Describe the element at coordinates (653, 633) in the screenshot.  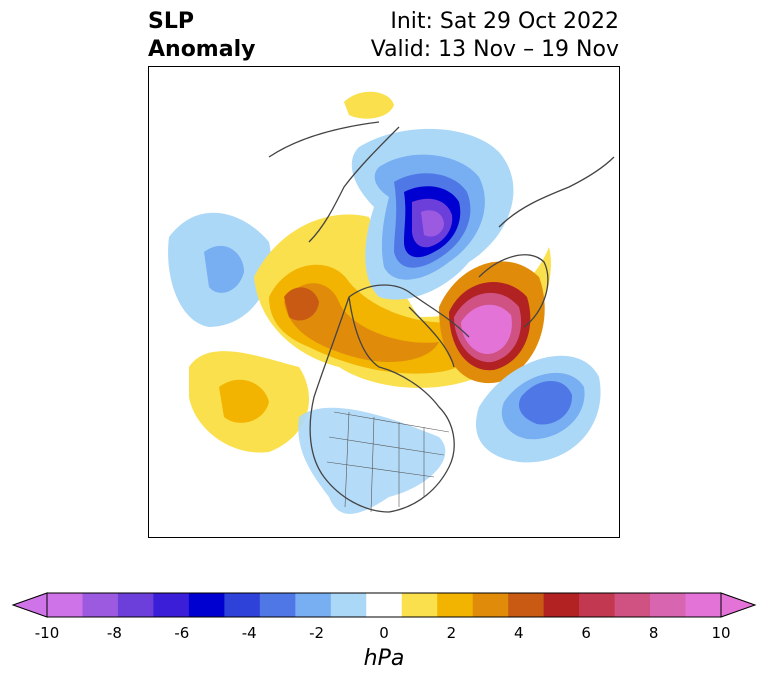
I see `colorbar-tick-label: 8` at that location.